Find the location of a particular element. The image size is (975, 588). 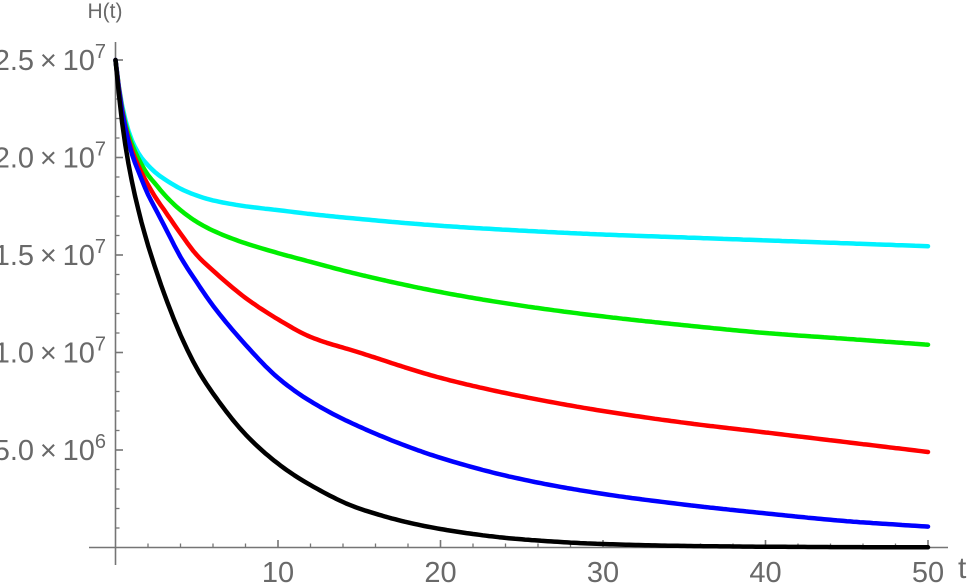

y-tick-label: 5.0 × 10⁶ is located at coordinates (53, 449).